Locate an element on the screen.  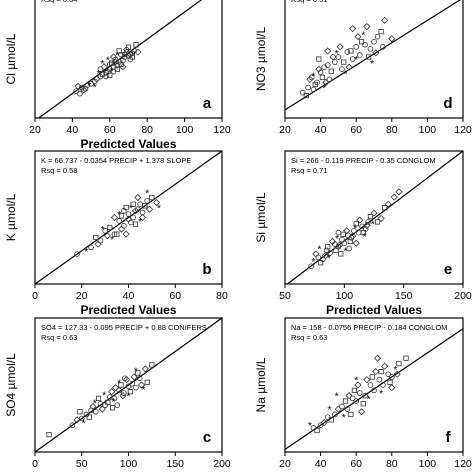
rsq-text: Rsq = 0.64 is located at coordinates (59, 2).